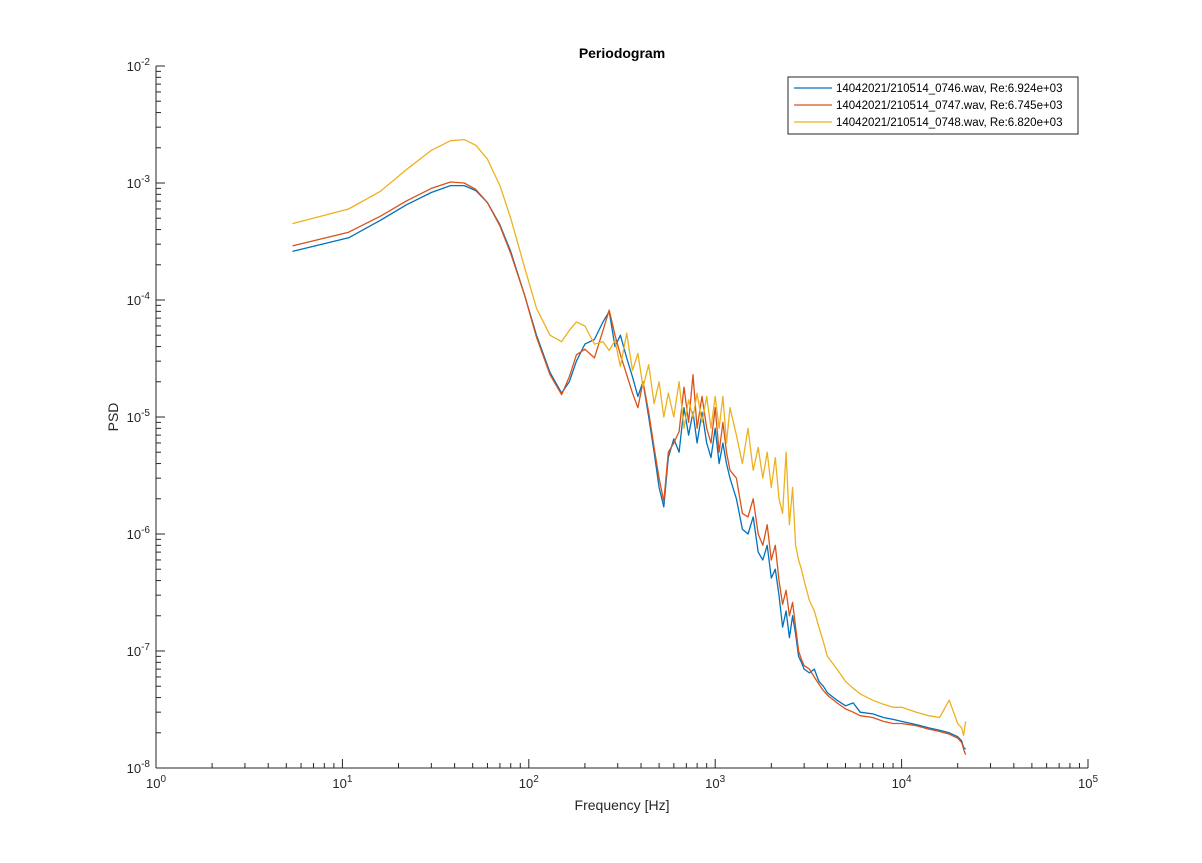  What do you see at coordinates (949, 123) in the screenshot?
I see `legend-label-3: 14042021/210514_0748.wav, Re:6.820e+03` at bounding box center [949, 123].